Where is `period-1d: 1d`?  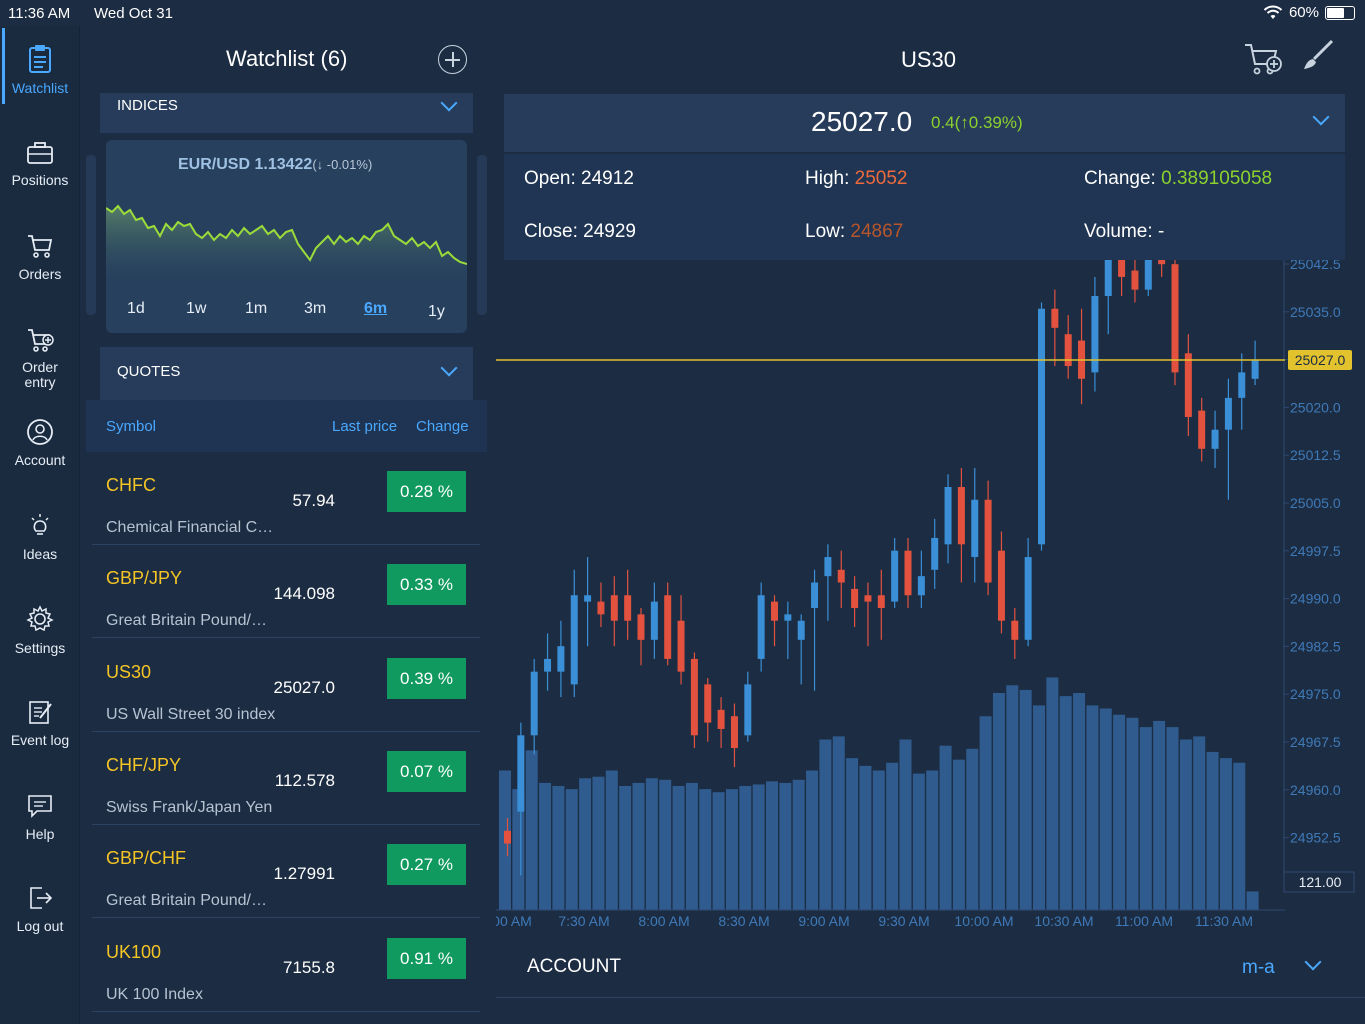 period-1d: 1d is located at coordinates (136, 308).